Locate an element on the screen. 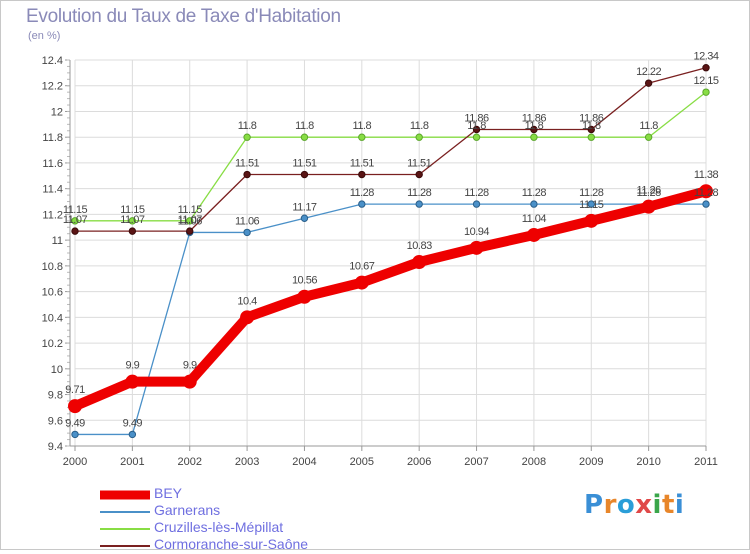 The width and height of the screenshot is (750, 554). x-tick-label: 2009 is located at coordinates (591, 462).